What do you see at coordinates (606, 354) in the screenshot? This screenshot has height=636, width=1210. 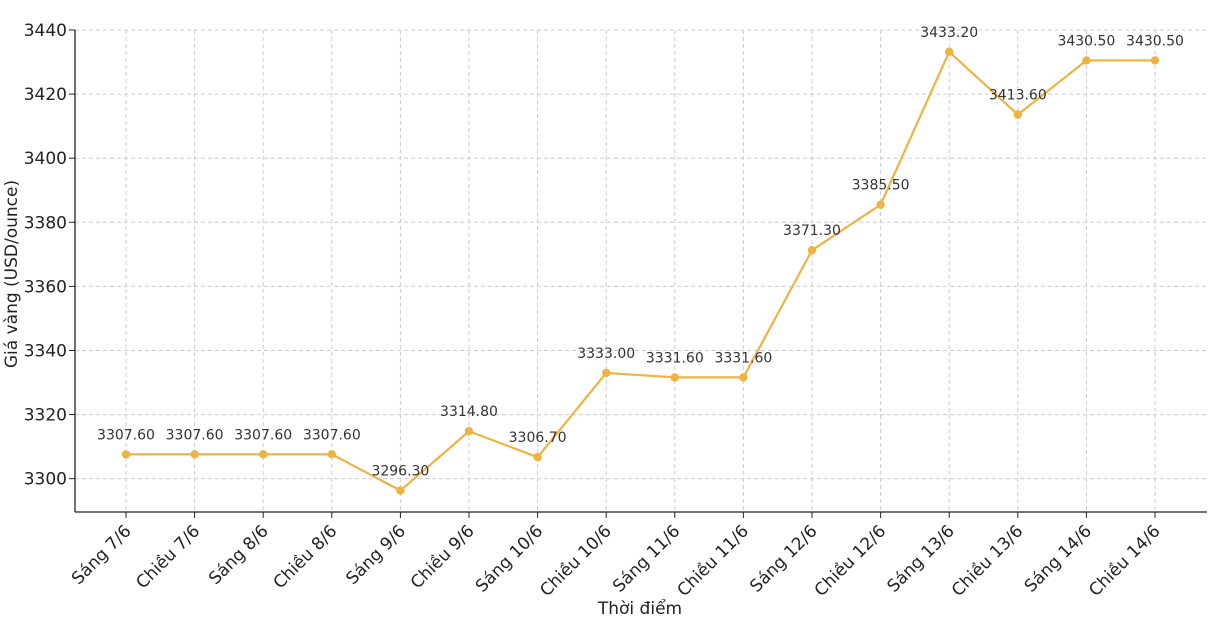 I see `data-label: 3333.00` at bounding box center [606, 354].